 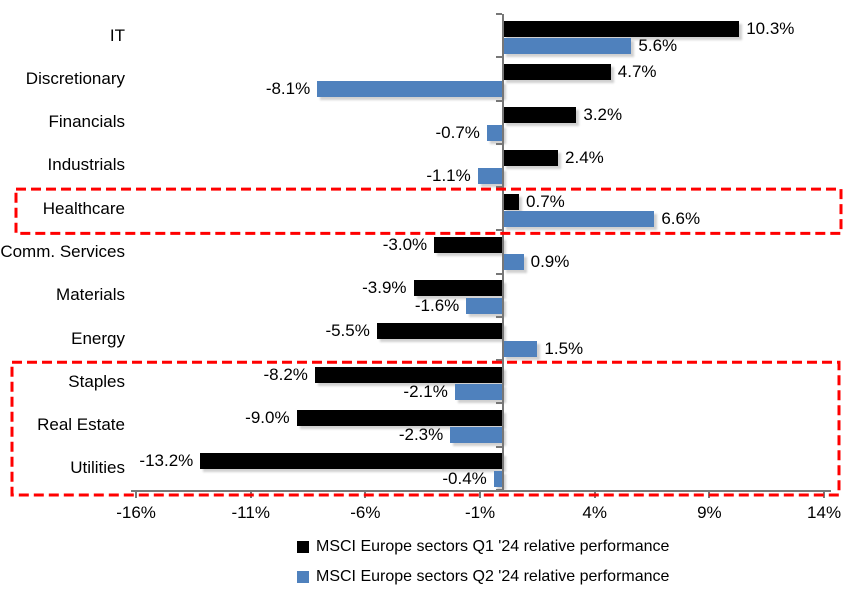 I want to click on bar-value-label: -3.9%, so click(x=384, y=288).